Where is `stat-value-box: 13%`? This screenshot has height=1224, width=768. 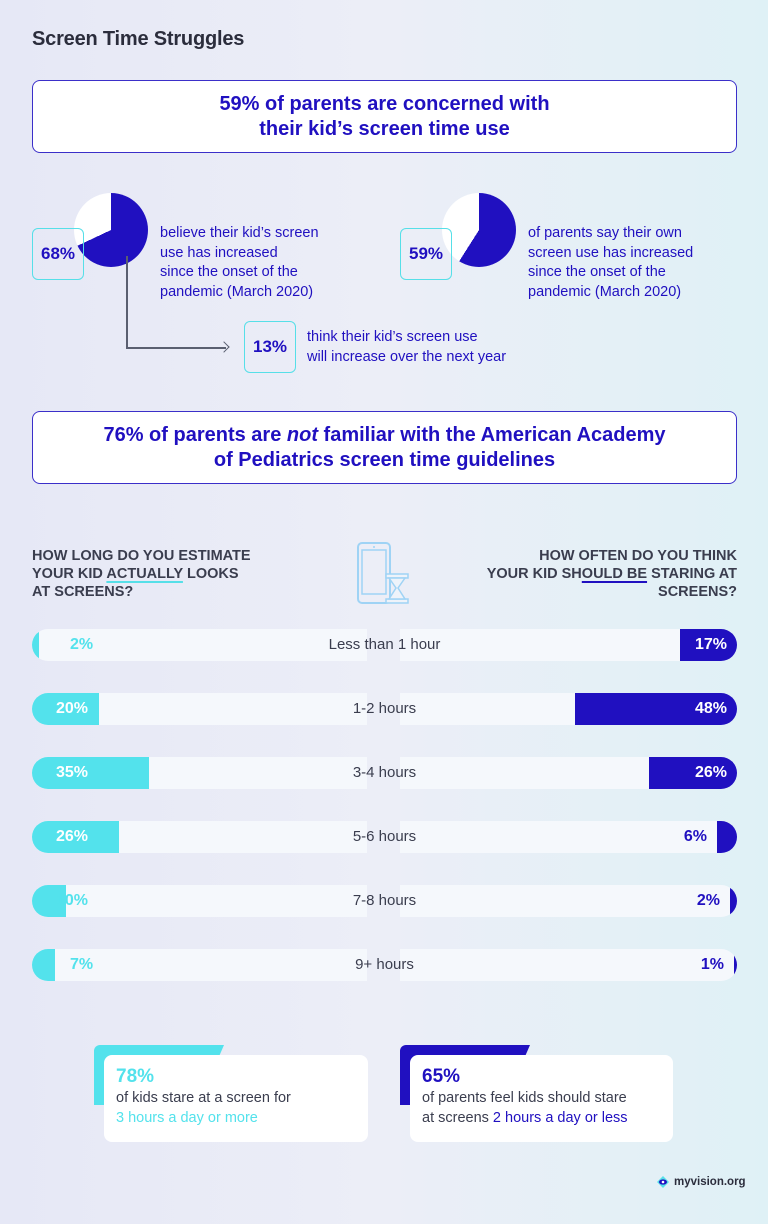
stat-value-box: 13% is located at coordinates (270, 347).